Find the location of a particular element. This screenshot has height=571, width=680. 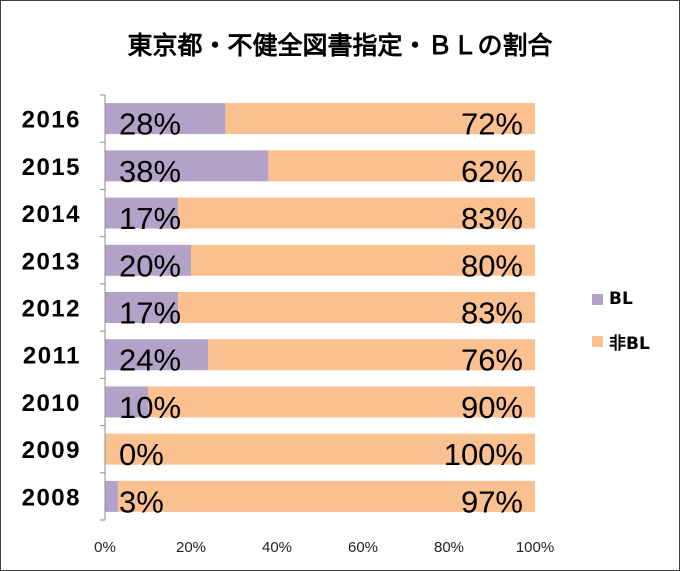

category-label-2010: 2010 is located at coordinates (51, 403).